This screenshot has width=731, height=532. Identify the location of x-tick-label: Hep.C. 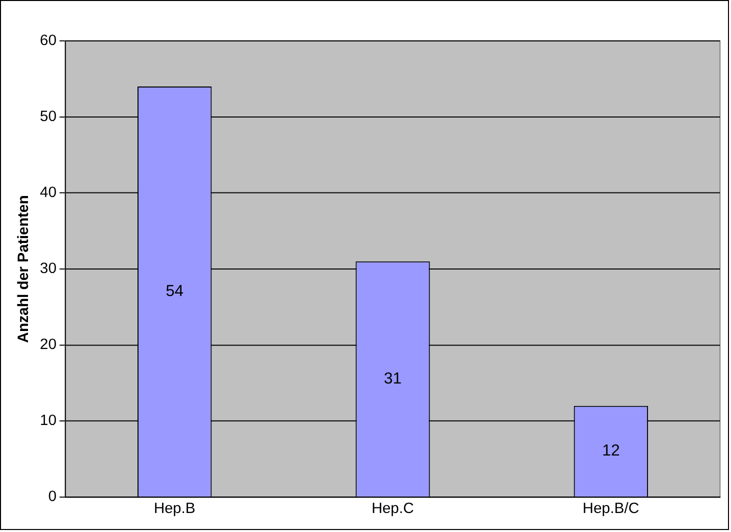
(393, 509).